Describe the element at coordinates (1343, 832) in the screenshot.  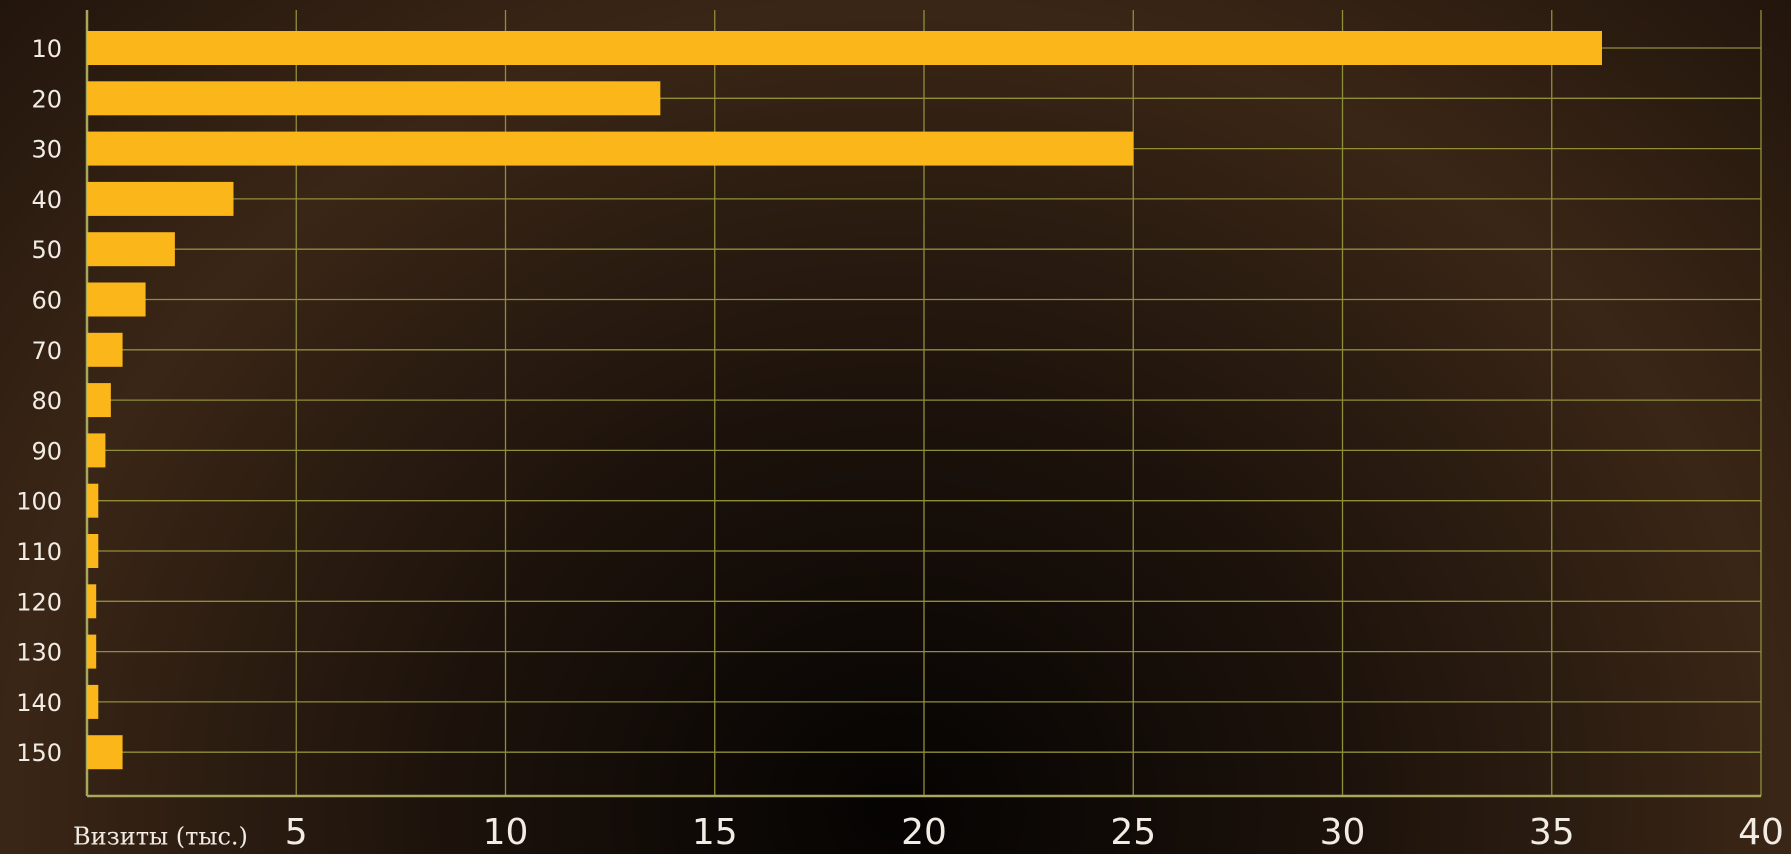
I see `x-tick-label: 30` at that location.